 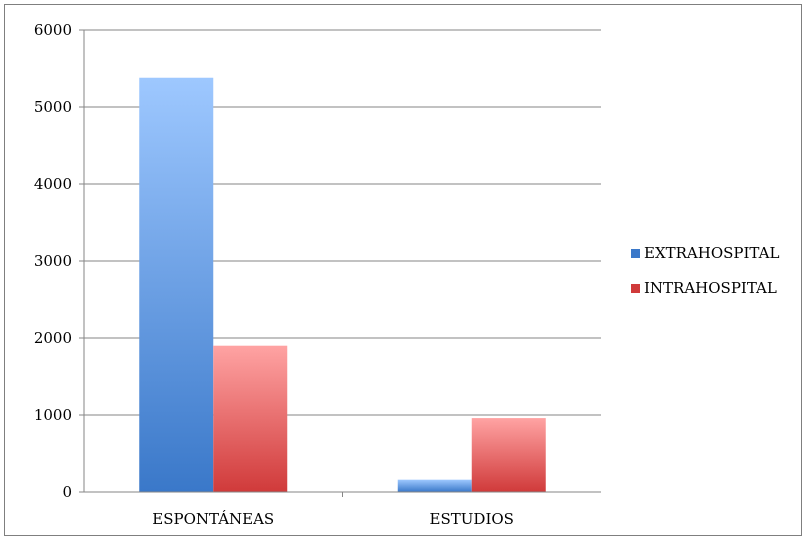 What do you see at coordinates (53, 338) in the screenshot?
I see `y-tick-label: 2000` at bounding box center [53, 338].